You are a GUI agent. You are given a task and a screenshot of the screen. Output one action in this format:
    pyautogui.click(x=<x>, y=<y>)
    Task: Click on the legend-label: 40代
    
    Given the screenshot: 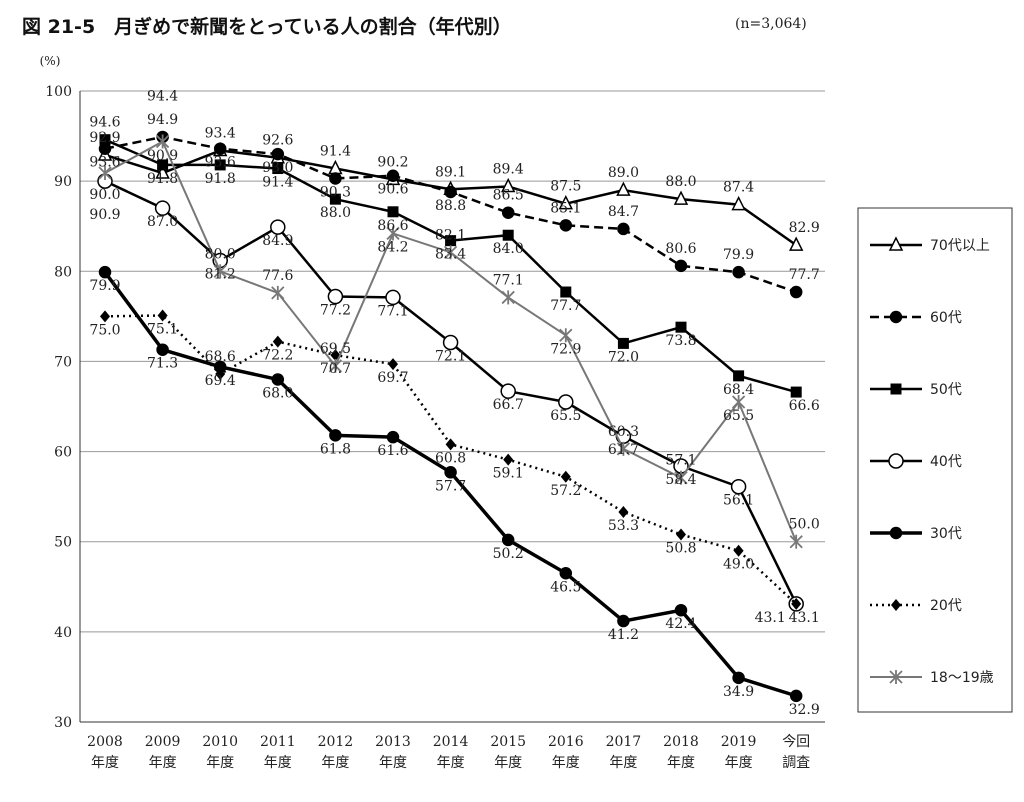 What is the action you would take?
    pyautogui.click(x=946, y=462)
    